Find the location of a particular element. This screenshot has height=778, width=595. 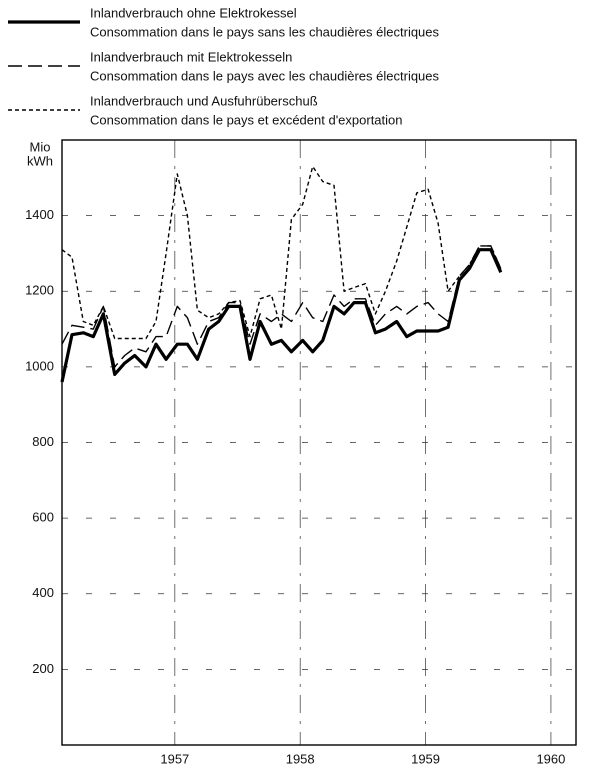

y-tick-label: 1200 is located at coordinates (39, 290).